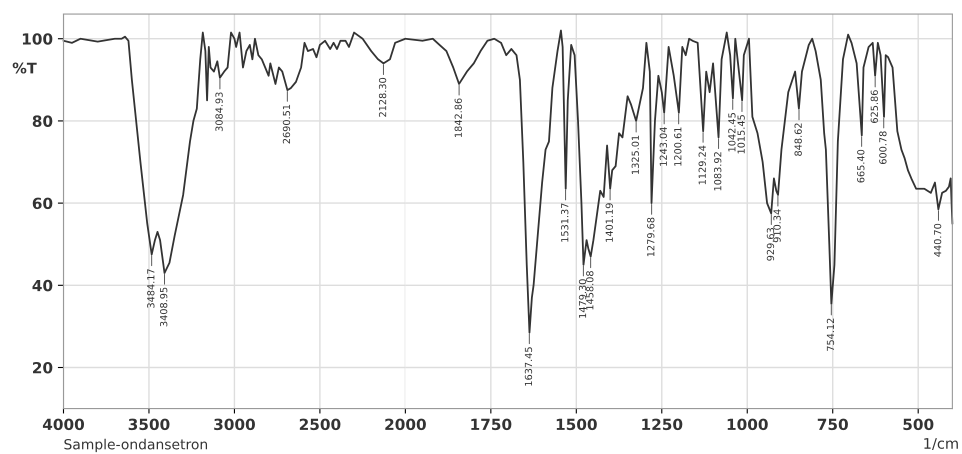 This screenshot has width=962, height=454. I want to click on annotation: 1637.45, so click(528, 366).